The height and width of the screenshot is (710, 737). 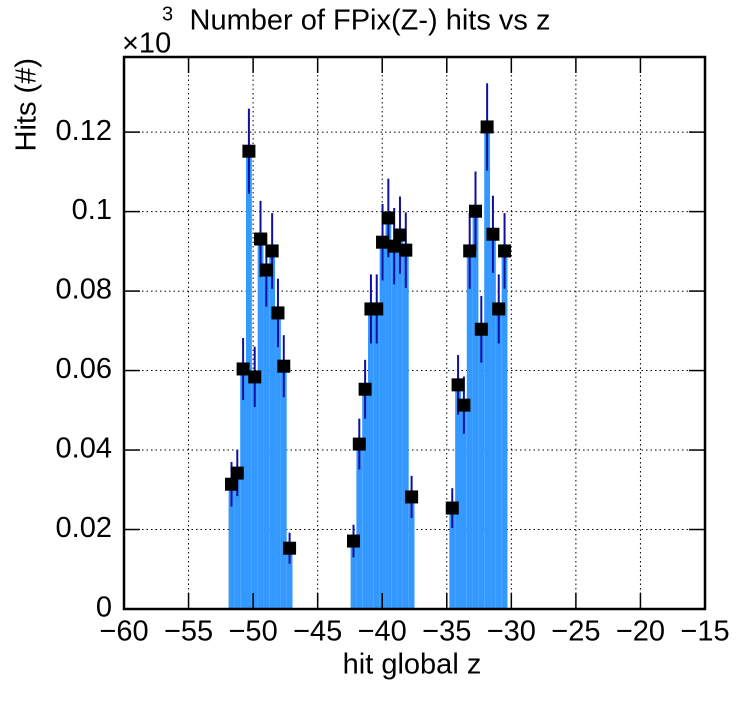 I want to click on y-tick-label: 0.04, so click(x=84, y=449).